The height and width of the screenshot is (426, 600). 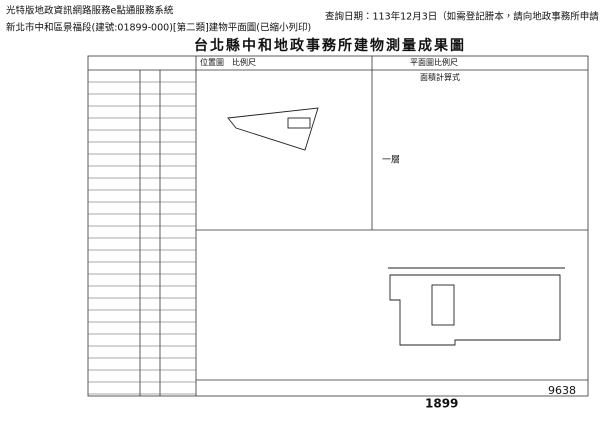 What do you see at coordinates (330, 45) in the screenshot?
I see `form-title: 台北縣中和地政事務所建物測量成果圖` at bounding box center [330, 45].